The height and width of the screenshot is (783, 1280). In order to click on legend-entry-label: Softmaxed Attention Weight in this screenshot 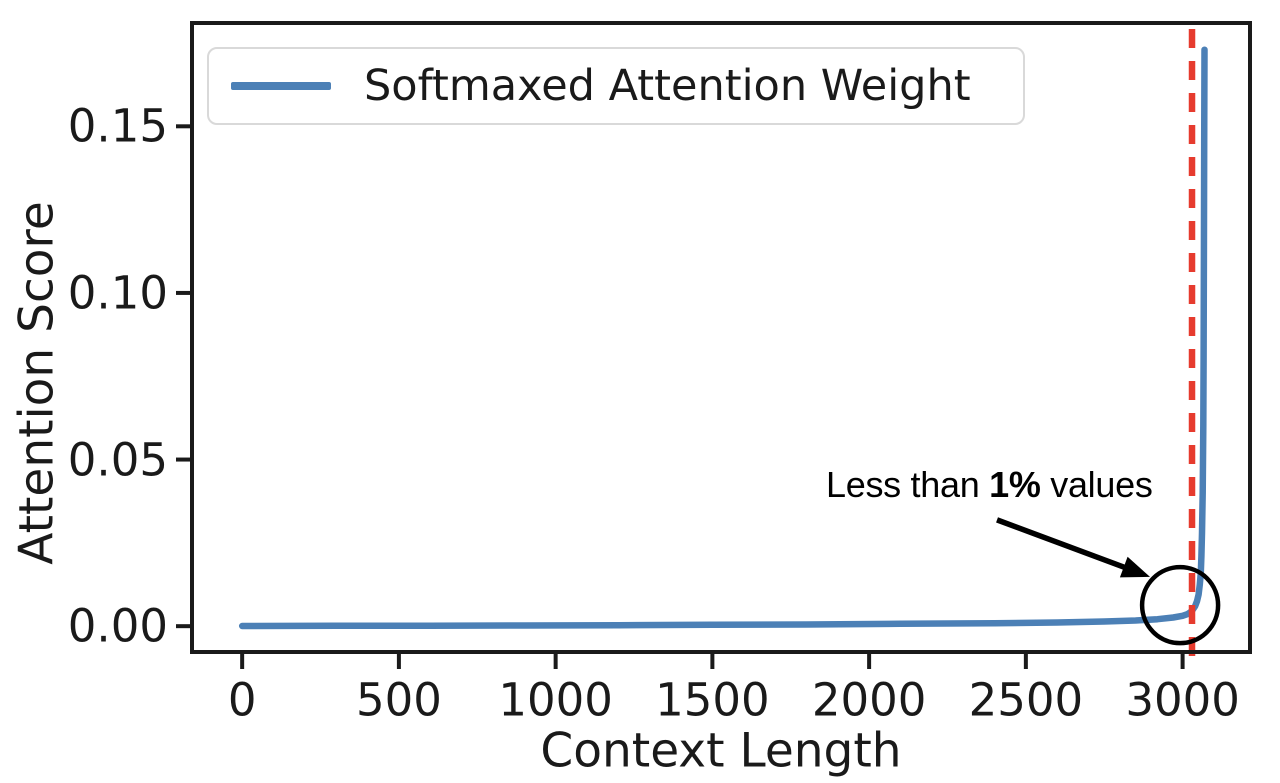, I will do `click(667, 85)`.